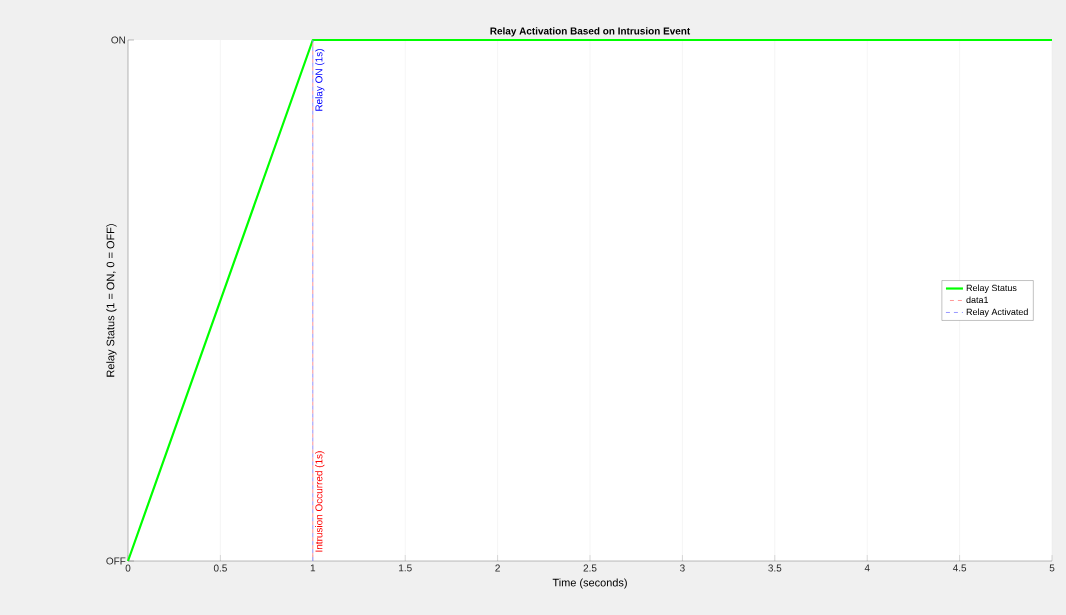 This screenshot has height=615, width=1066. I want to click on x-tick-label: 2, so click(497, 568).